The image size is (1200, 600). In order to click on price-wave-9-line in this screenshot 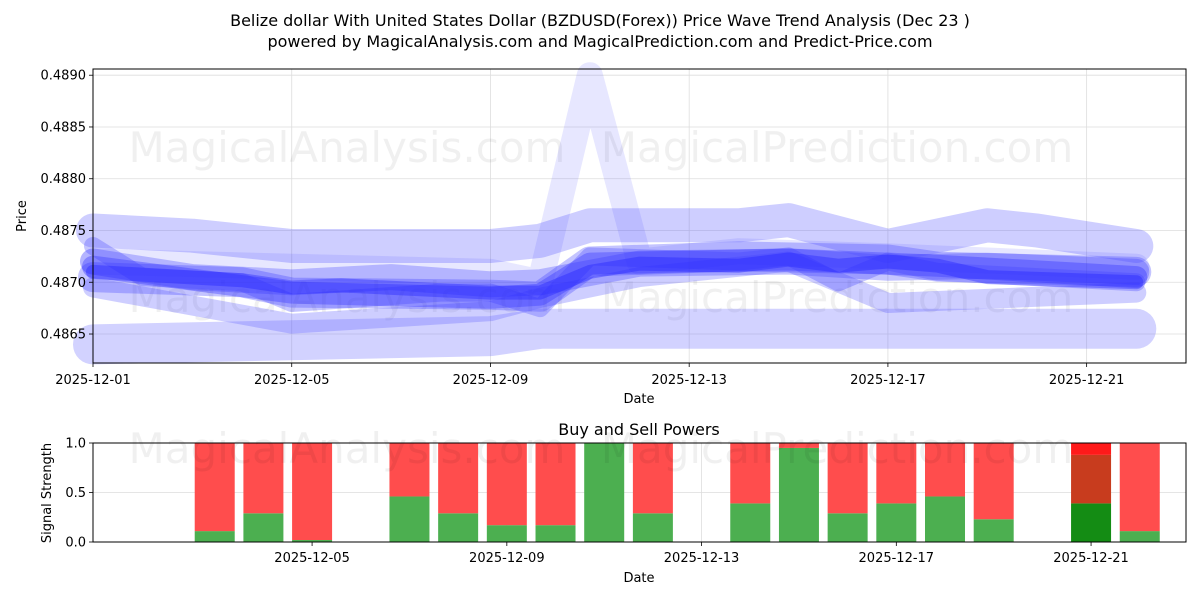, I will do `click(615, 276)`.